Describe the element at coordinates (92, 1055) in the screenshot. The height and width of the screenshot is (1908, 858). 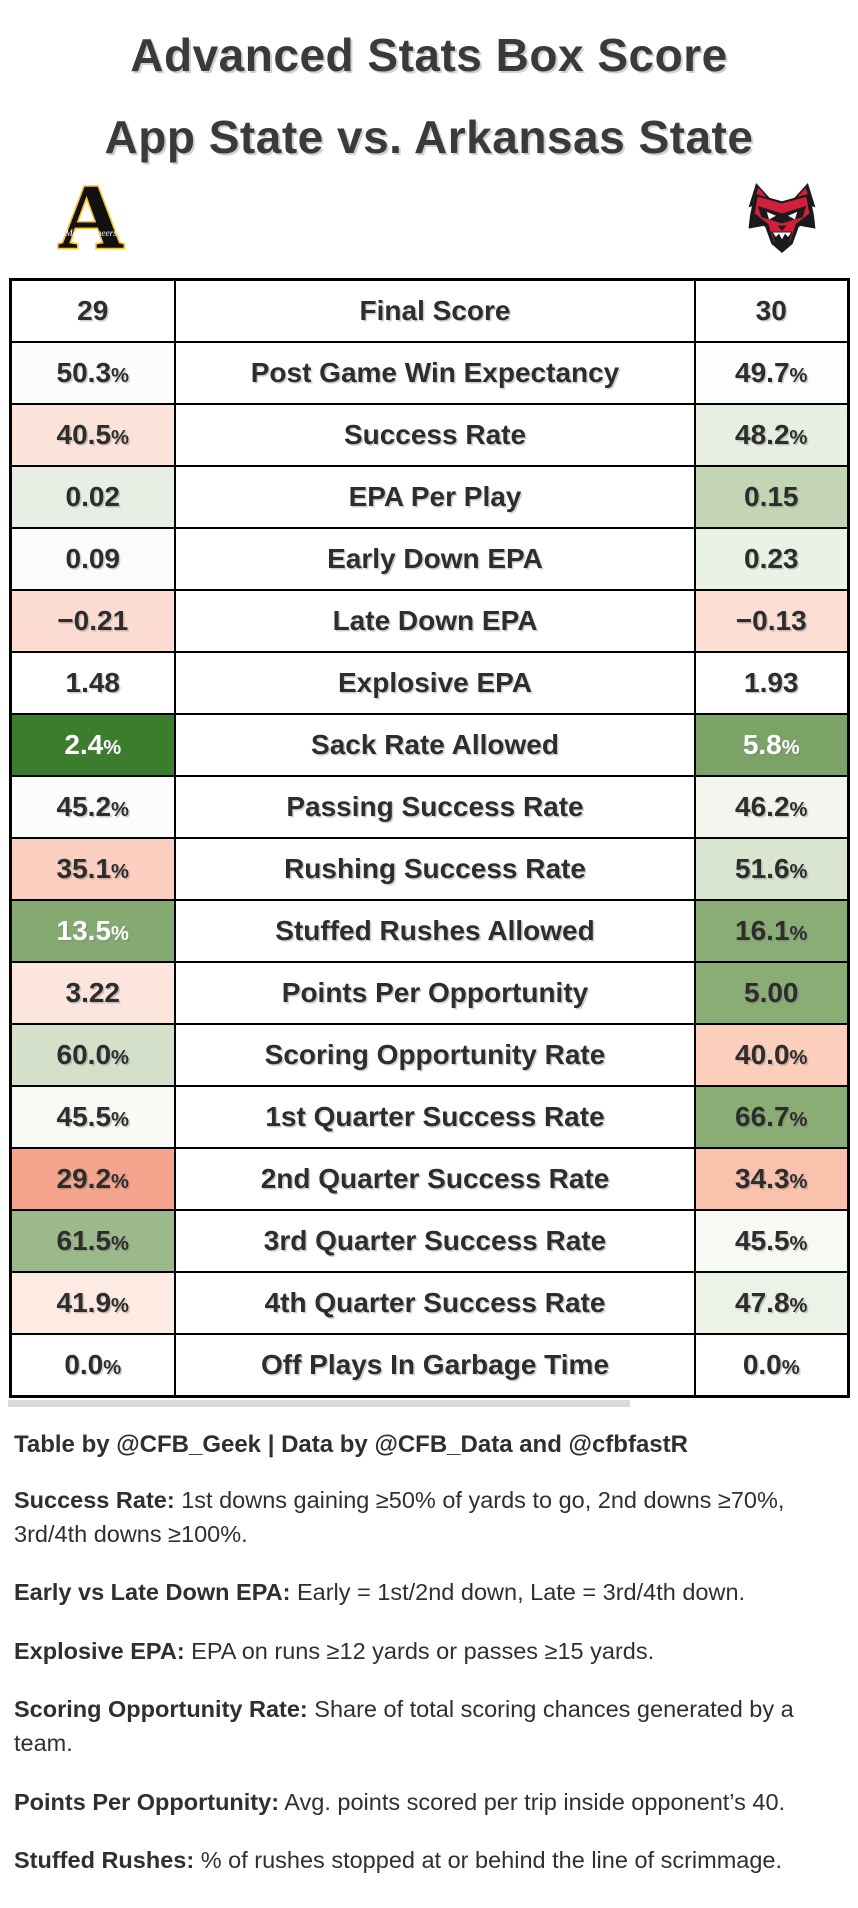
I see `home-value: 60.0%` at that location.